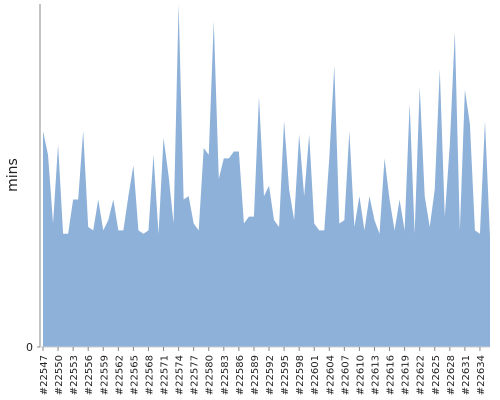 Image resolution: width=500 pixels, height=400 pixels. I want to click on x-tick-label: #22565, so click(134, 375).